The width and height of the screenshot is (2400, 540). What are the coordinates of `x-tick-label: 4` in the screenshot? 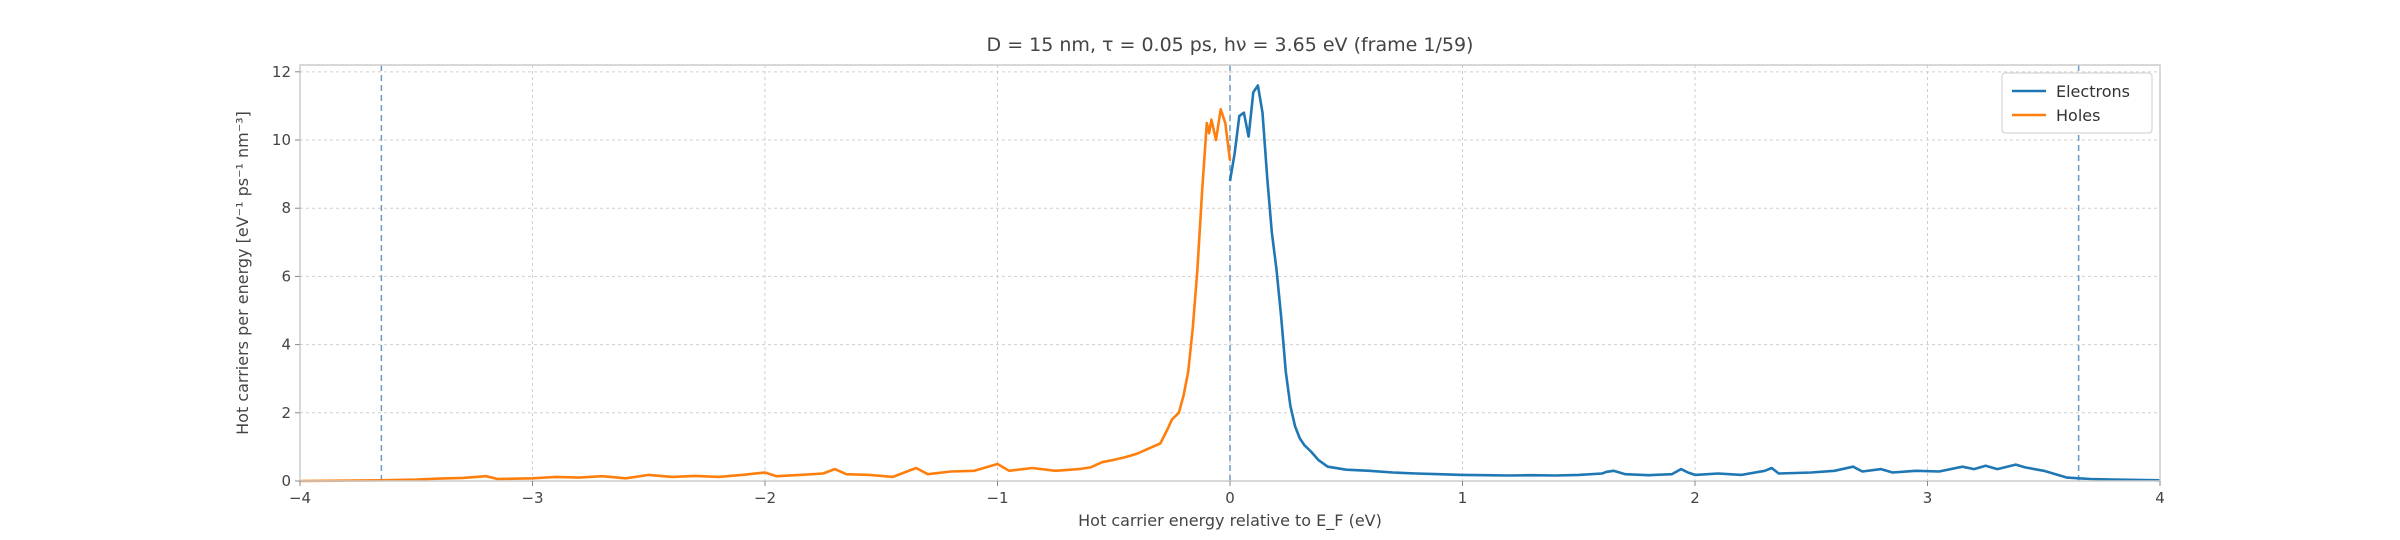 It's located at (2160, 498).